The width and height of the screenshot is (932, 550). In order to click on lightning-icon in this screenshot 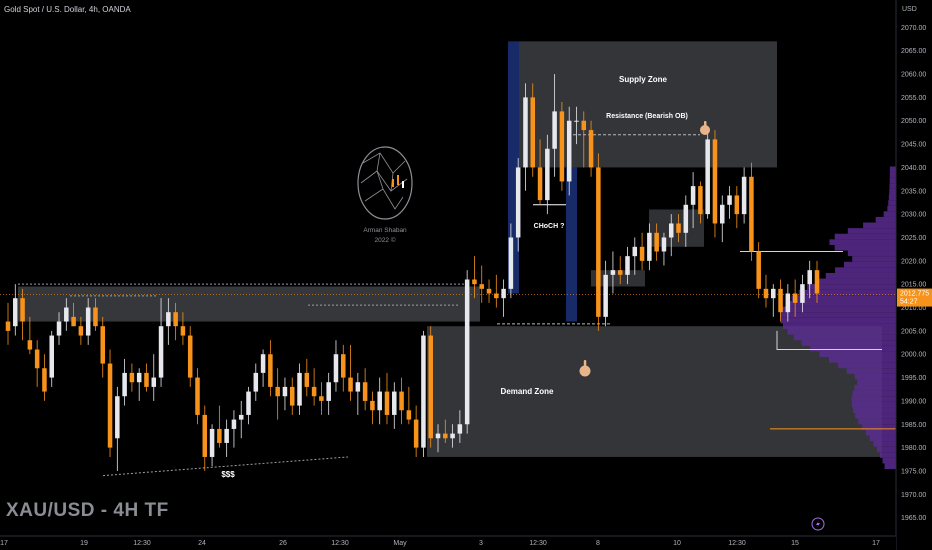, I will do `click(818, 524)`.